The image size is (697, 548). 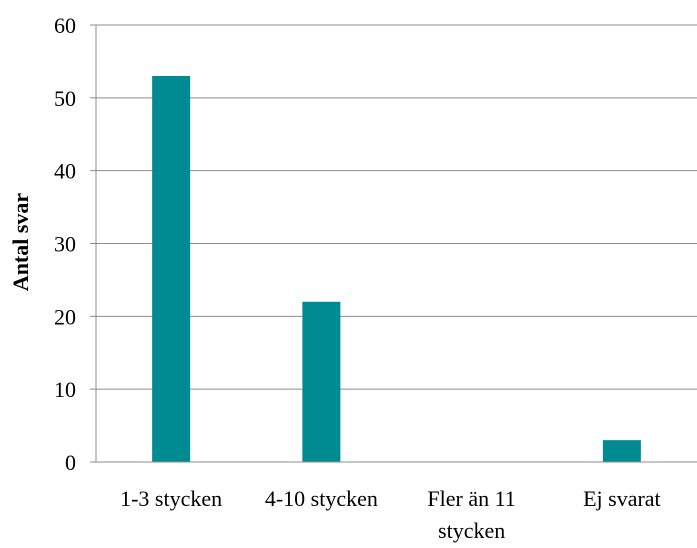 What do you see at coordinates (622, 498) in the screenshot?
I see `x-category-label: Ej svarat` at bounding box center [622, 498].